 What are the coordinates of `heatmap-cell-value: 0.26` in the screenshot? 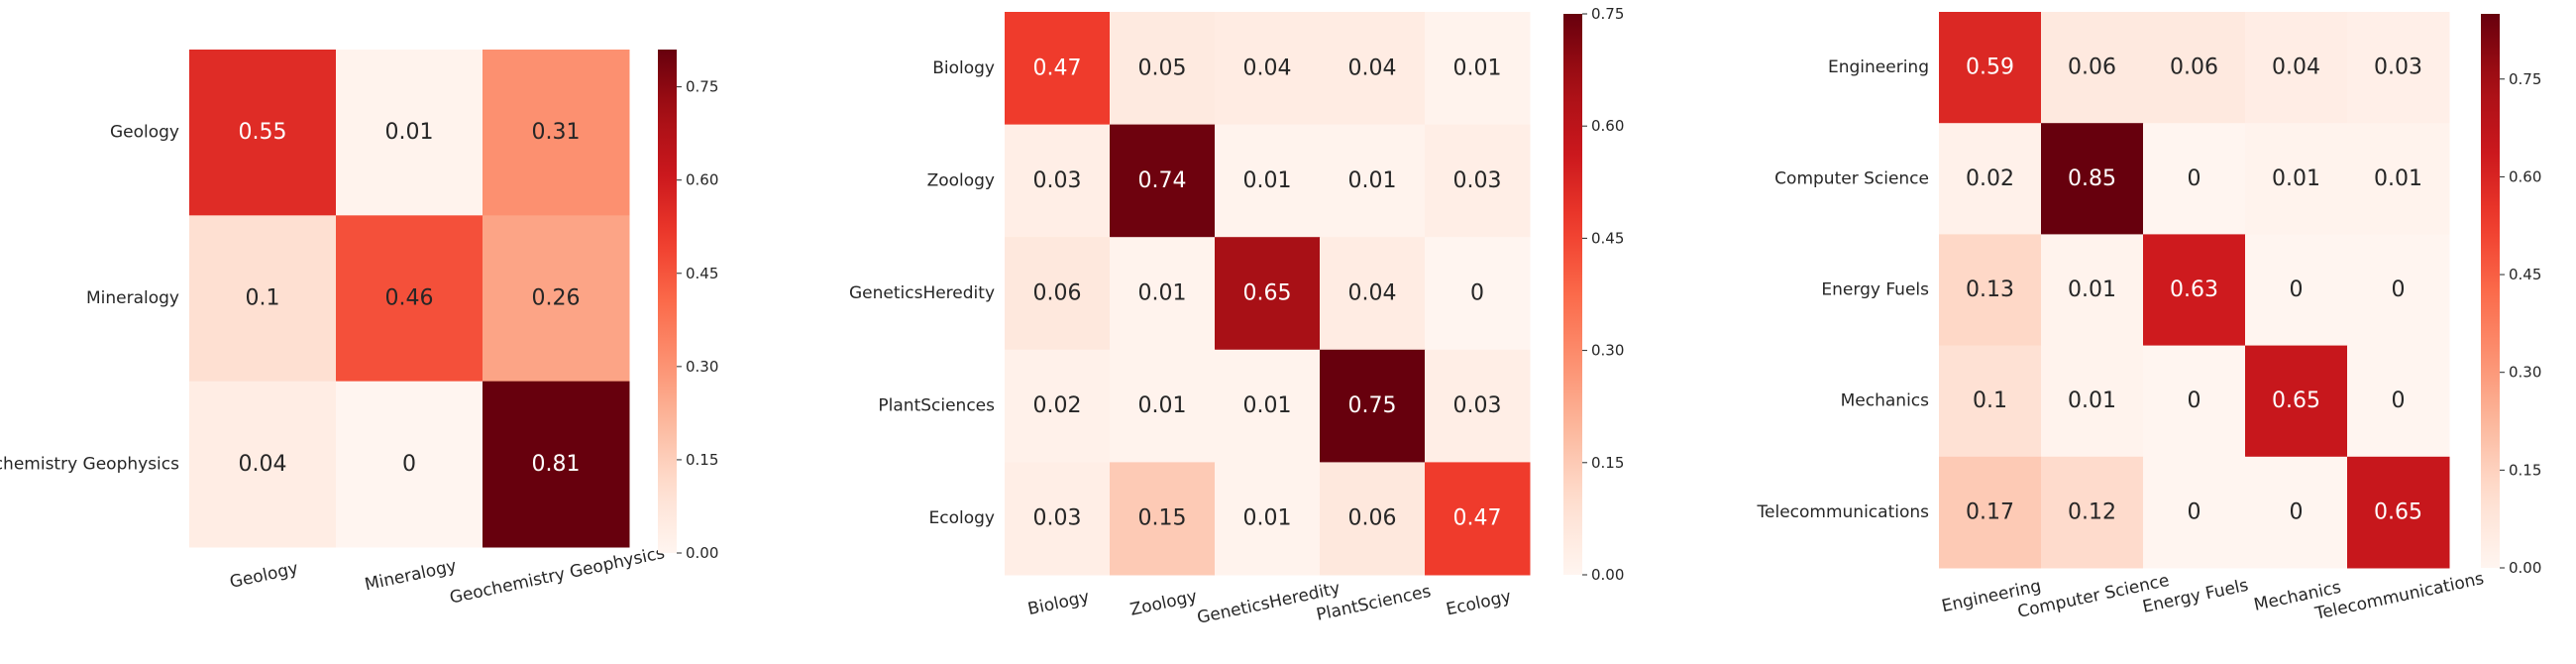 It's located at (557, 298).